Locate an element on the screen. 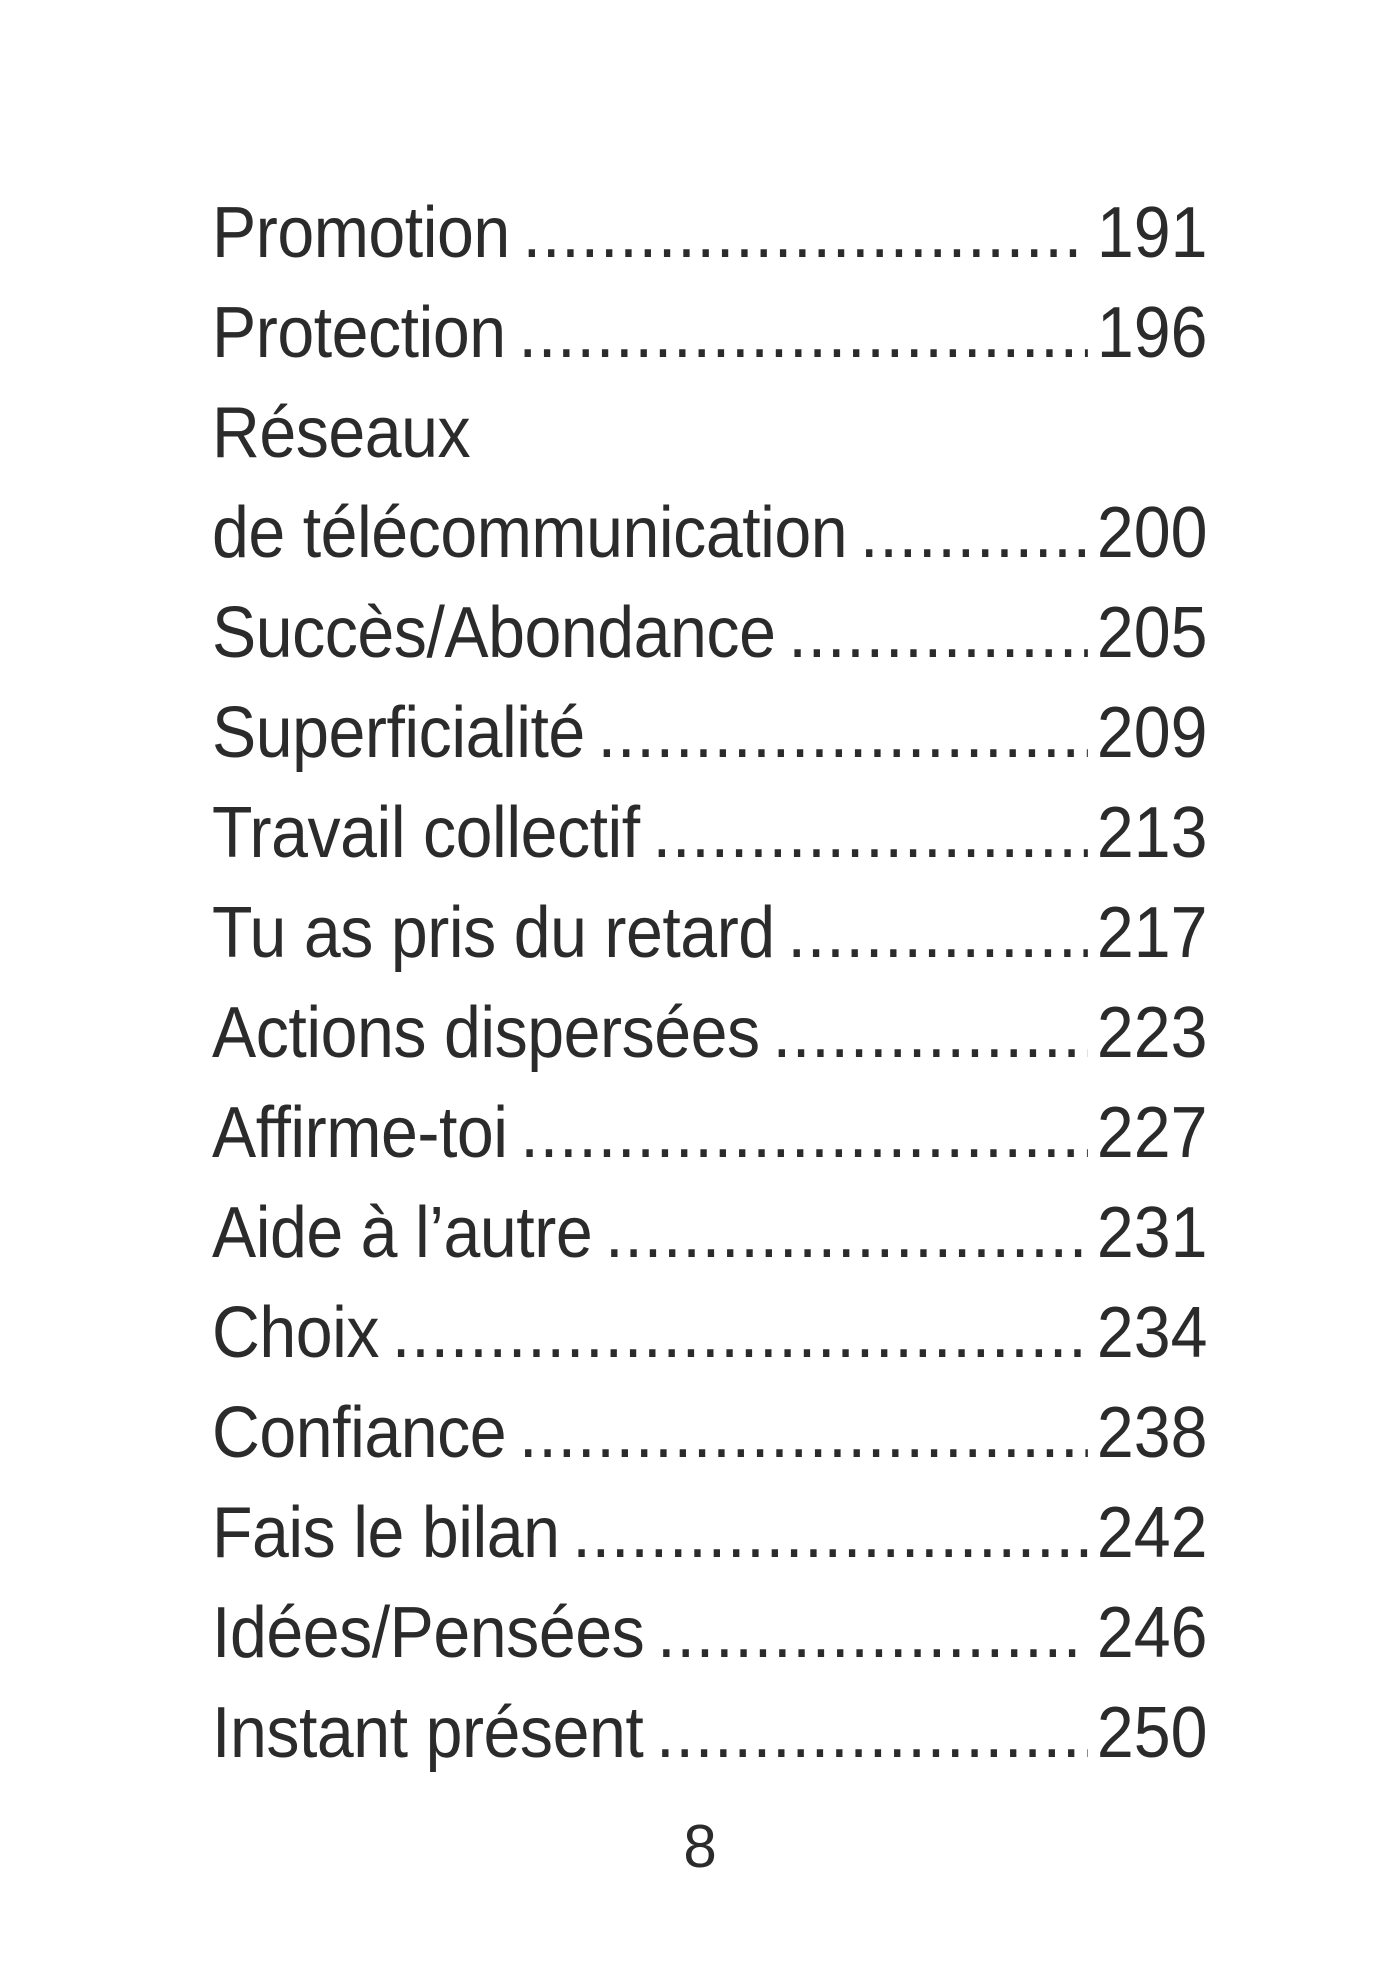 This screenshot has height=1978, width=1400. toc-entry: Confiance 238 is located at coordinates (709, 1433).